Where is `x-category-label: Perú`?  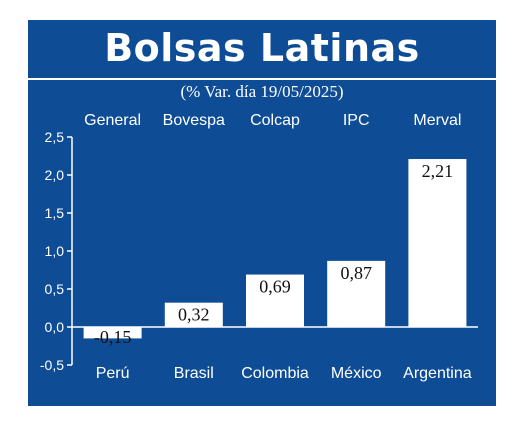 x-category-label: Perú is located at coordinates (113, 373).